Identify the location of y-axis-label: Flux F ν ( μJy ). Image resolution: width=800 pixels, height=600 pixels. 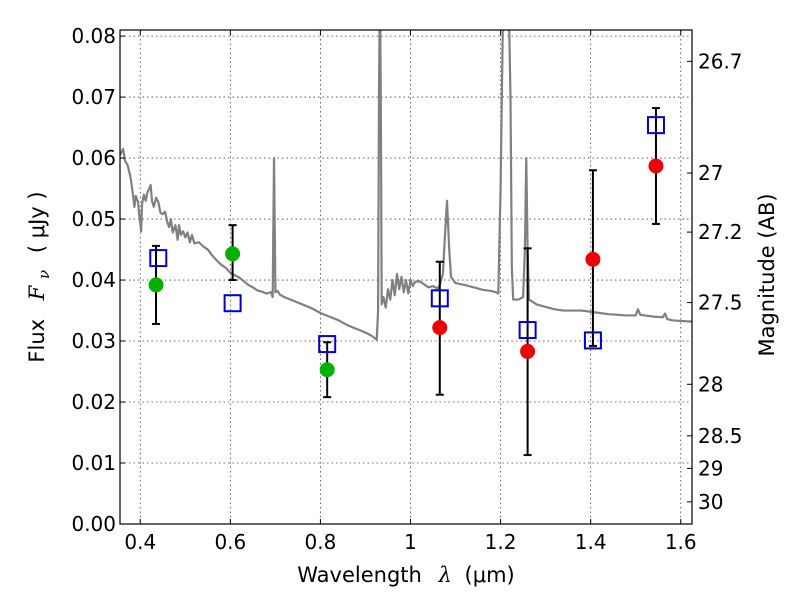
(39, 276).